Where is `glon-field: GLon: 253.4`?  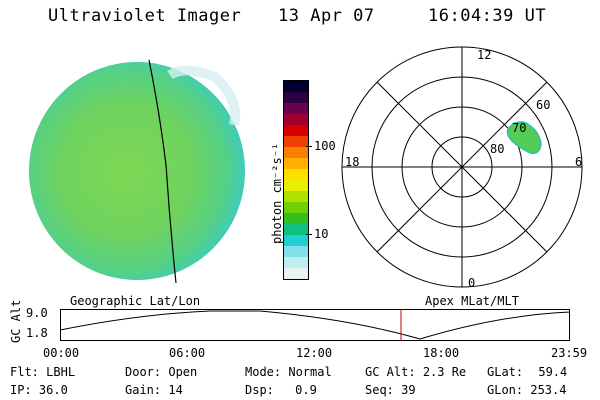 glon-field: GLon: 253.4 is located at coordinates (526, 390).